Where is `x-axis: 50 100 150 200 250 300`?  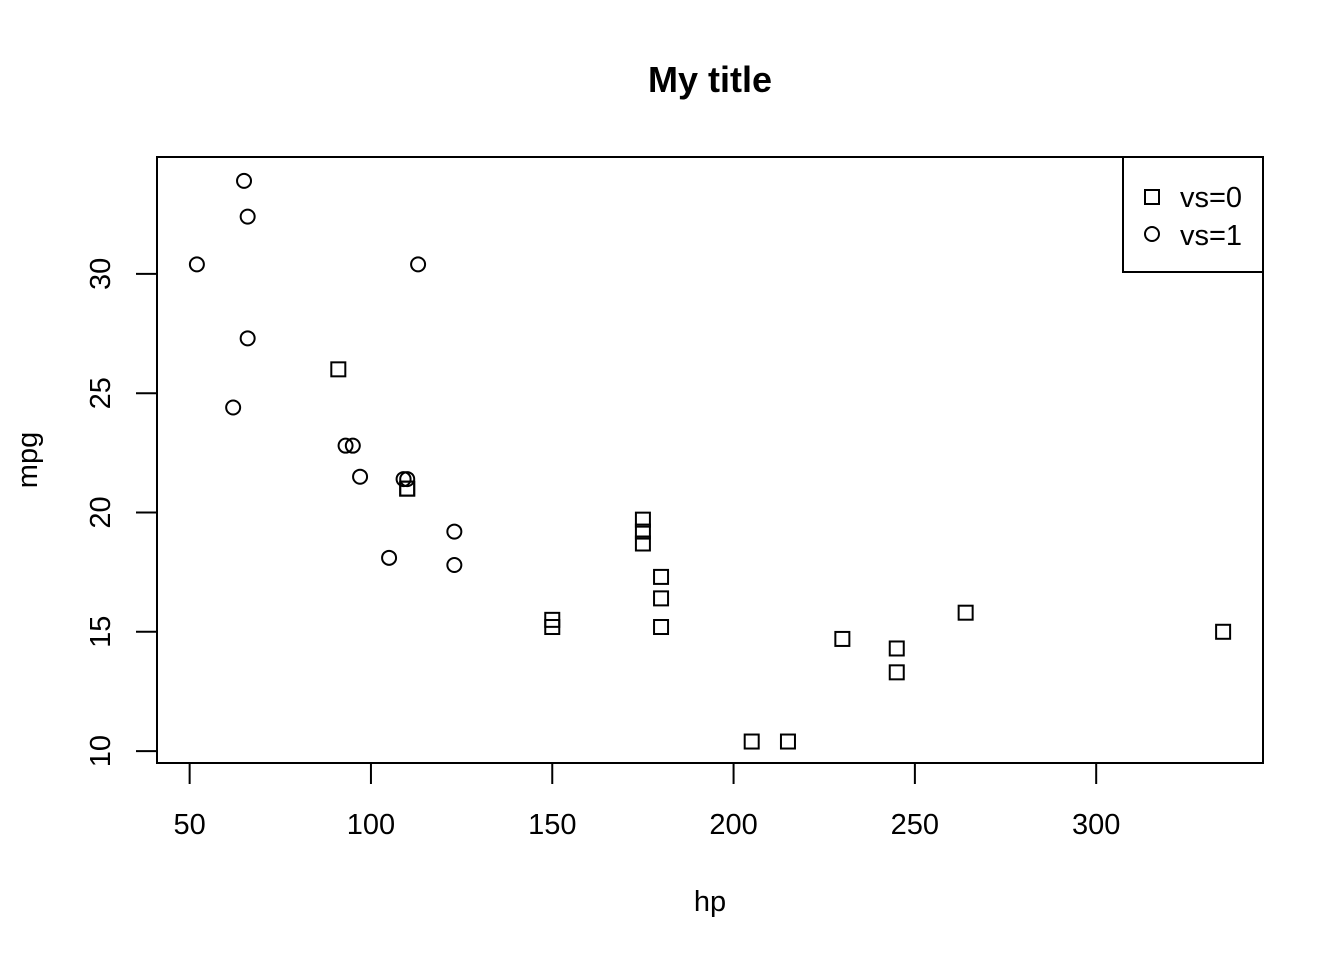 x-axis: 50 100 150 200 250 300 is located at coordinates (647, 801).